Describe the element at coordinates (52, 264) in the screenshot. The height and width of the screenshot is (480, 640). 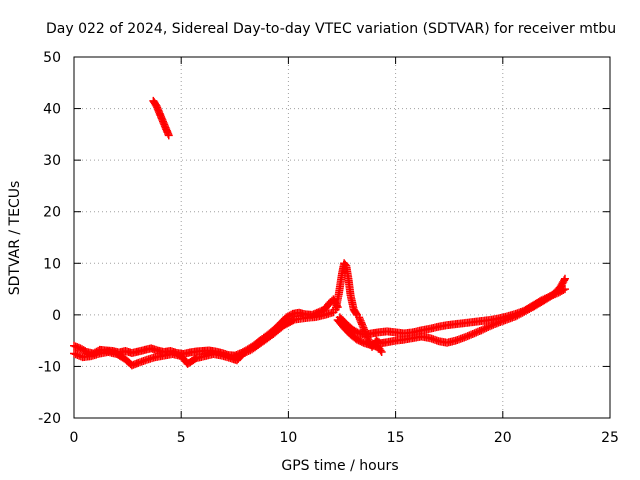
I see `y-tick-label: 10` at that location.